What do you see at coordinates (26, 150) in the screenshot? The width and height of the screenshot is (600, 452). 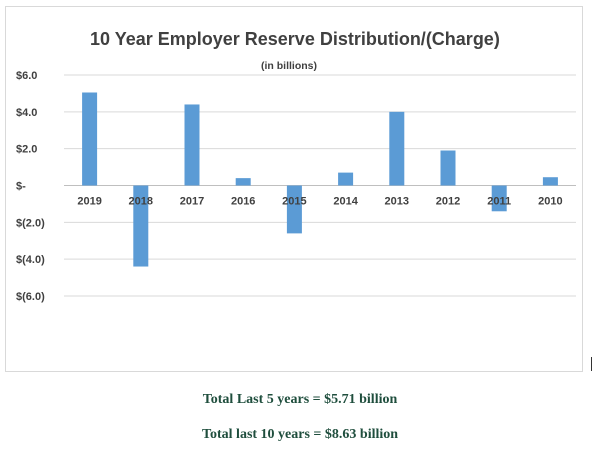 I see `y-tick-label: $2.0` at bounding box center [26, 150].